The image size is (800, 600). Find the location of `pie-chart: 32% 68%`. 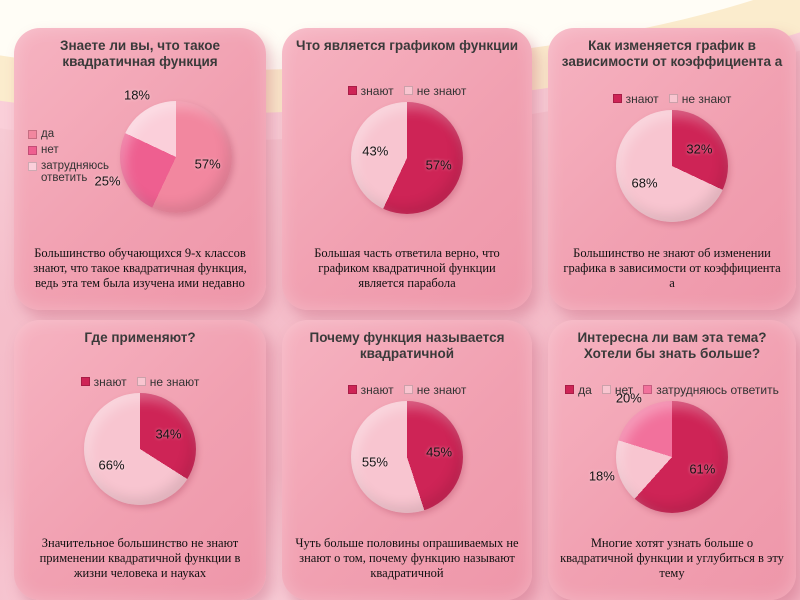

pie-chart: 32% 68% is located at coordinates (672, 166).